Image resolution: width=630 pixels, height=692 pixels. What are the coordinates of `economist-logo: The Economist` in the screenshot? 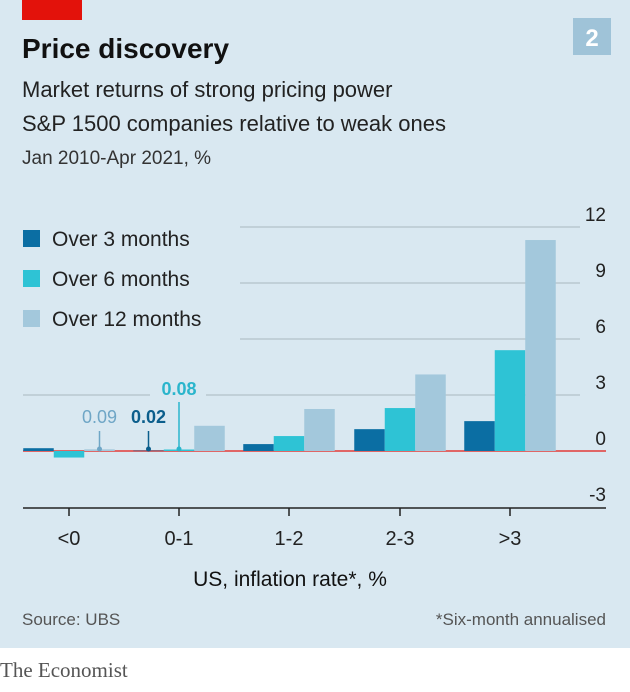 It's located at (64, 670).